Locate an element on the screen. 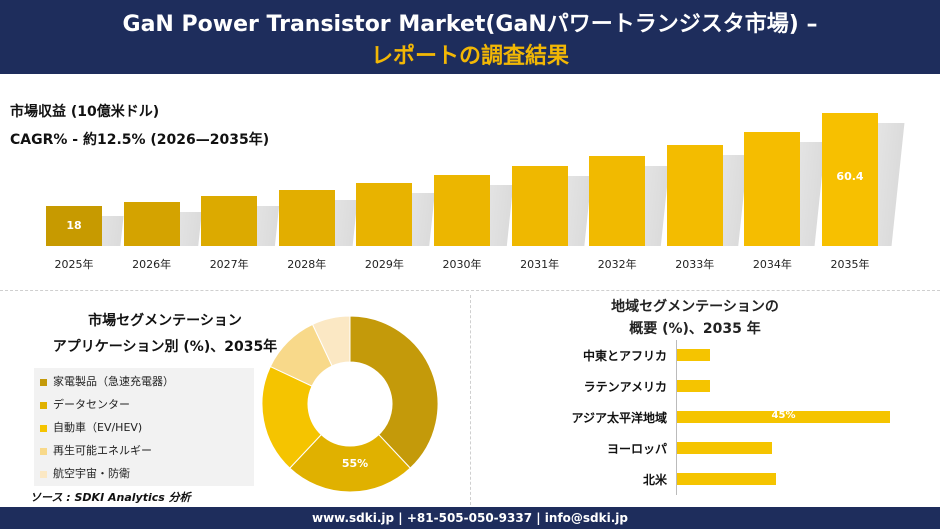 This screenshot has width=940, height=529. bar-value-label: 60.4 is located at coordinates (850, 177).